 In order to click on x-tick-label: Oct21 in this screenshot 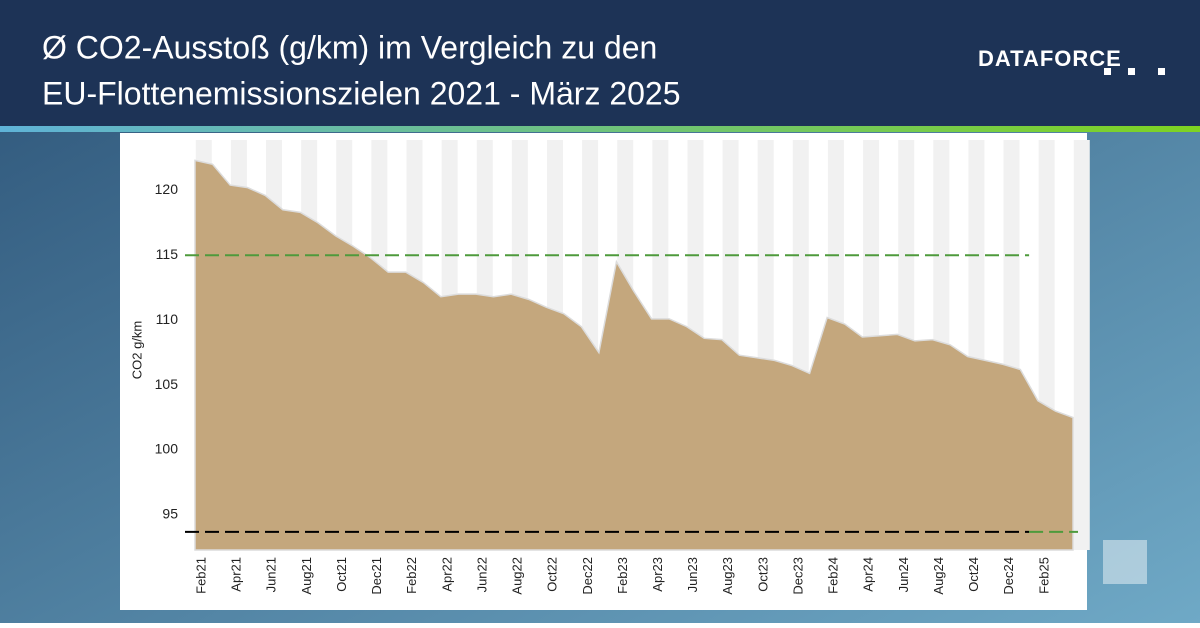, I will do `click(341, 574)`.